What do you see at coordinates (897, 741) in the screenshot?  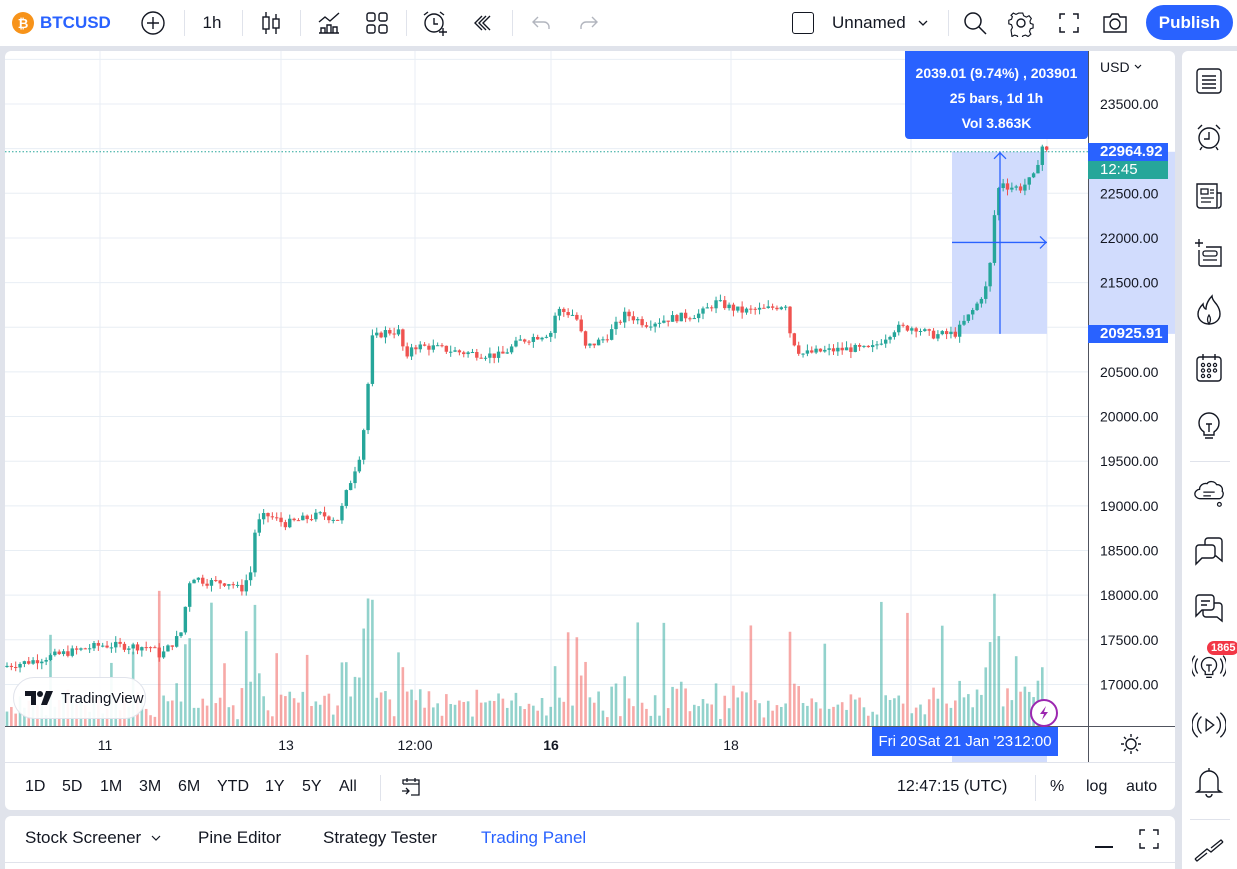 I see `measure-start-date: Fri 20` at bounding box center [897, 741].